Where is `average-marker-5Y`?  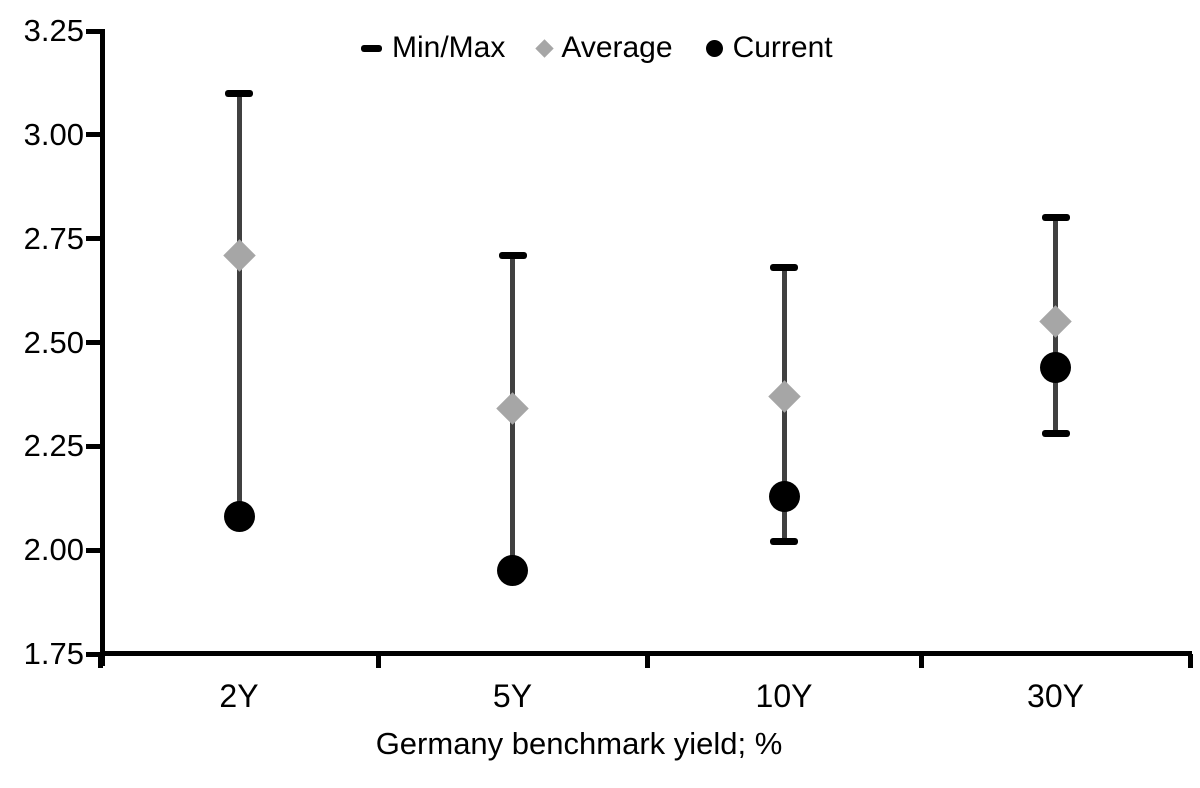
average-marker-5Y is located at coordinates (512, 409).